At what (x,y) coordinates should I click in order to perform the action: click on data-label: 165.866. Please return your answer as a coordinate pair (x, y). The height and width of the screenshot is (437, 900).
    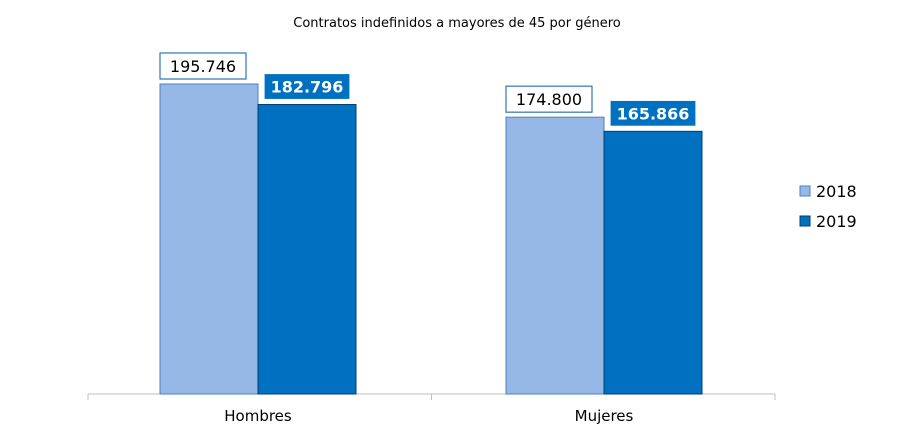
    Looking at the image, I should click on (653, 113).